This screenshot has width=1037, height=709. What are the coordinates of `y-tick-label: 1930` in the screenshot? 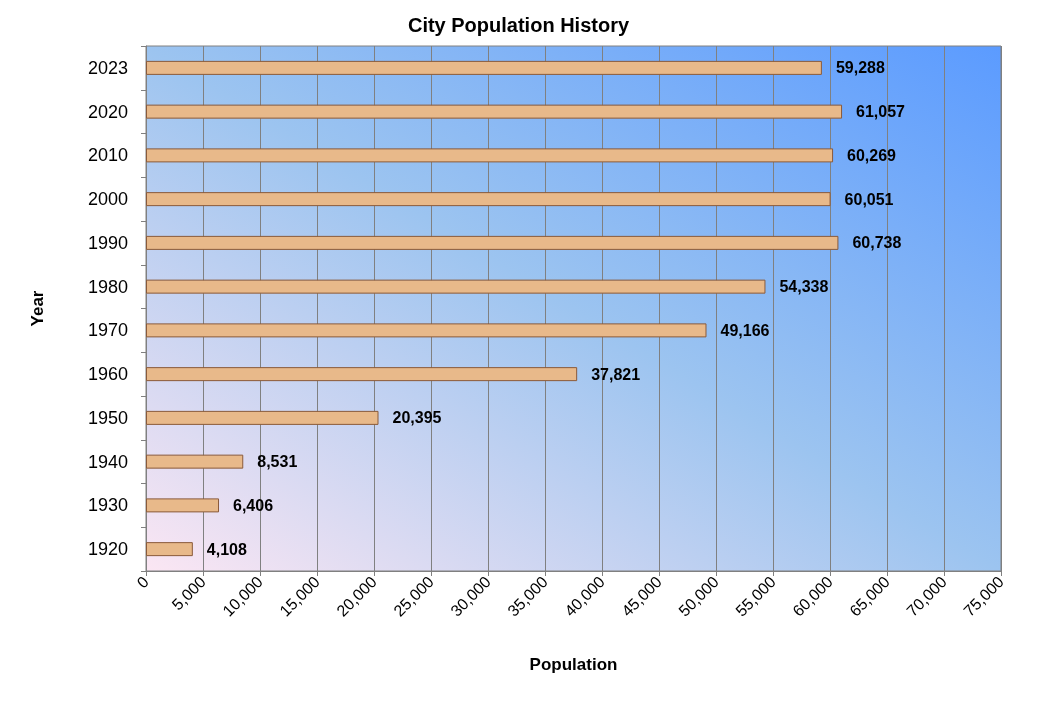 It's located at (107, 505).